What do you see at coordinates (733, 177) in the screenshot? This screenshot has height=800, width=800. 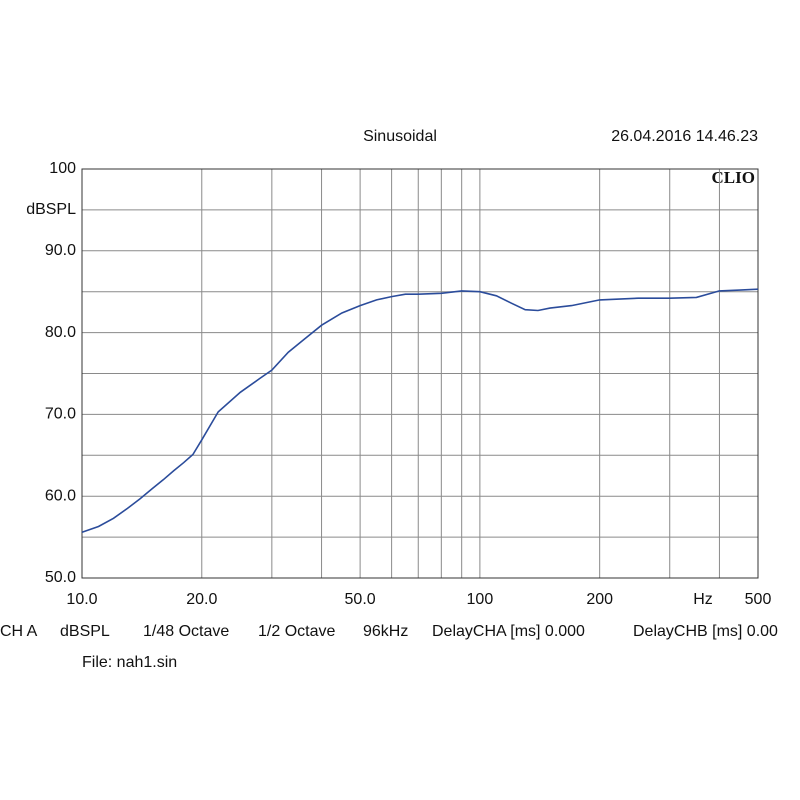 I see `brand: CLIO` at bounding box center [733, 177].